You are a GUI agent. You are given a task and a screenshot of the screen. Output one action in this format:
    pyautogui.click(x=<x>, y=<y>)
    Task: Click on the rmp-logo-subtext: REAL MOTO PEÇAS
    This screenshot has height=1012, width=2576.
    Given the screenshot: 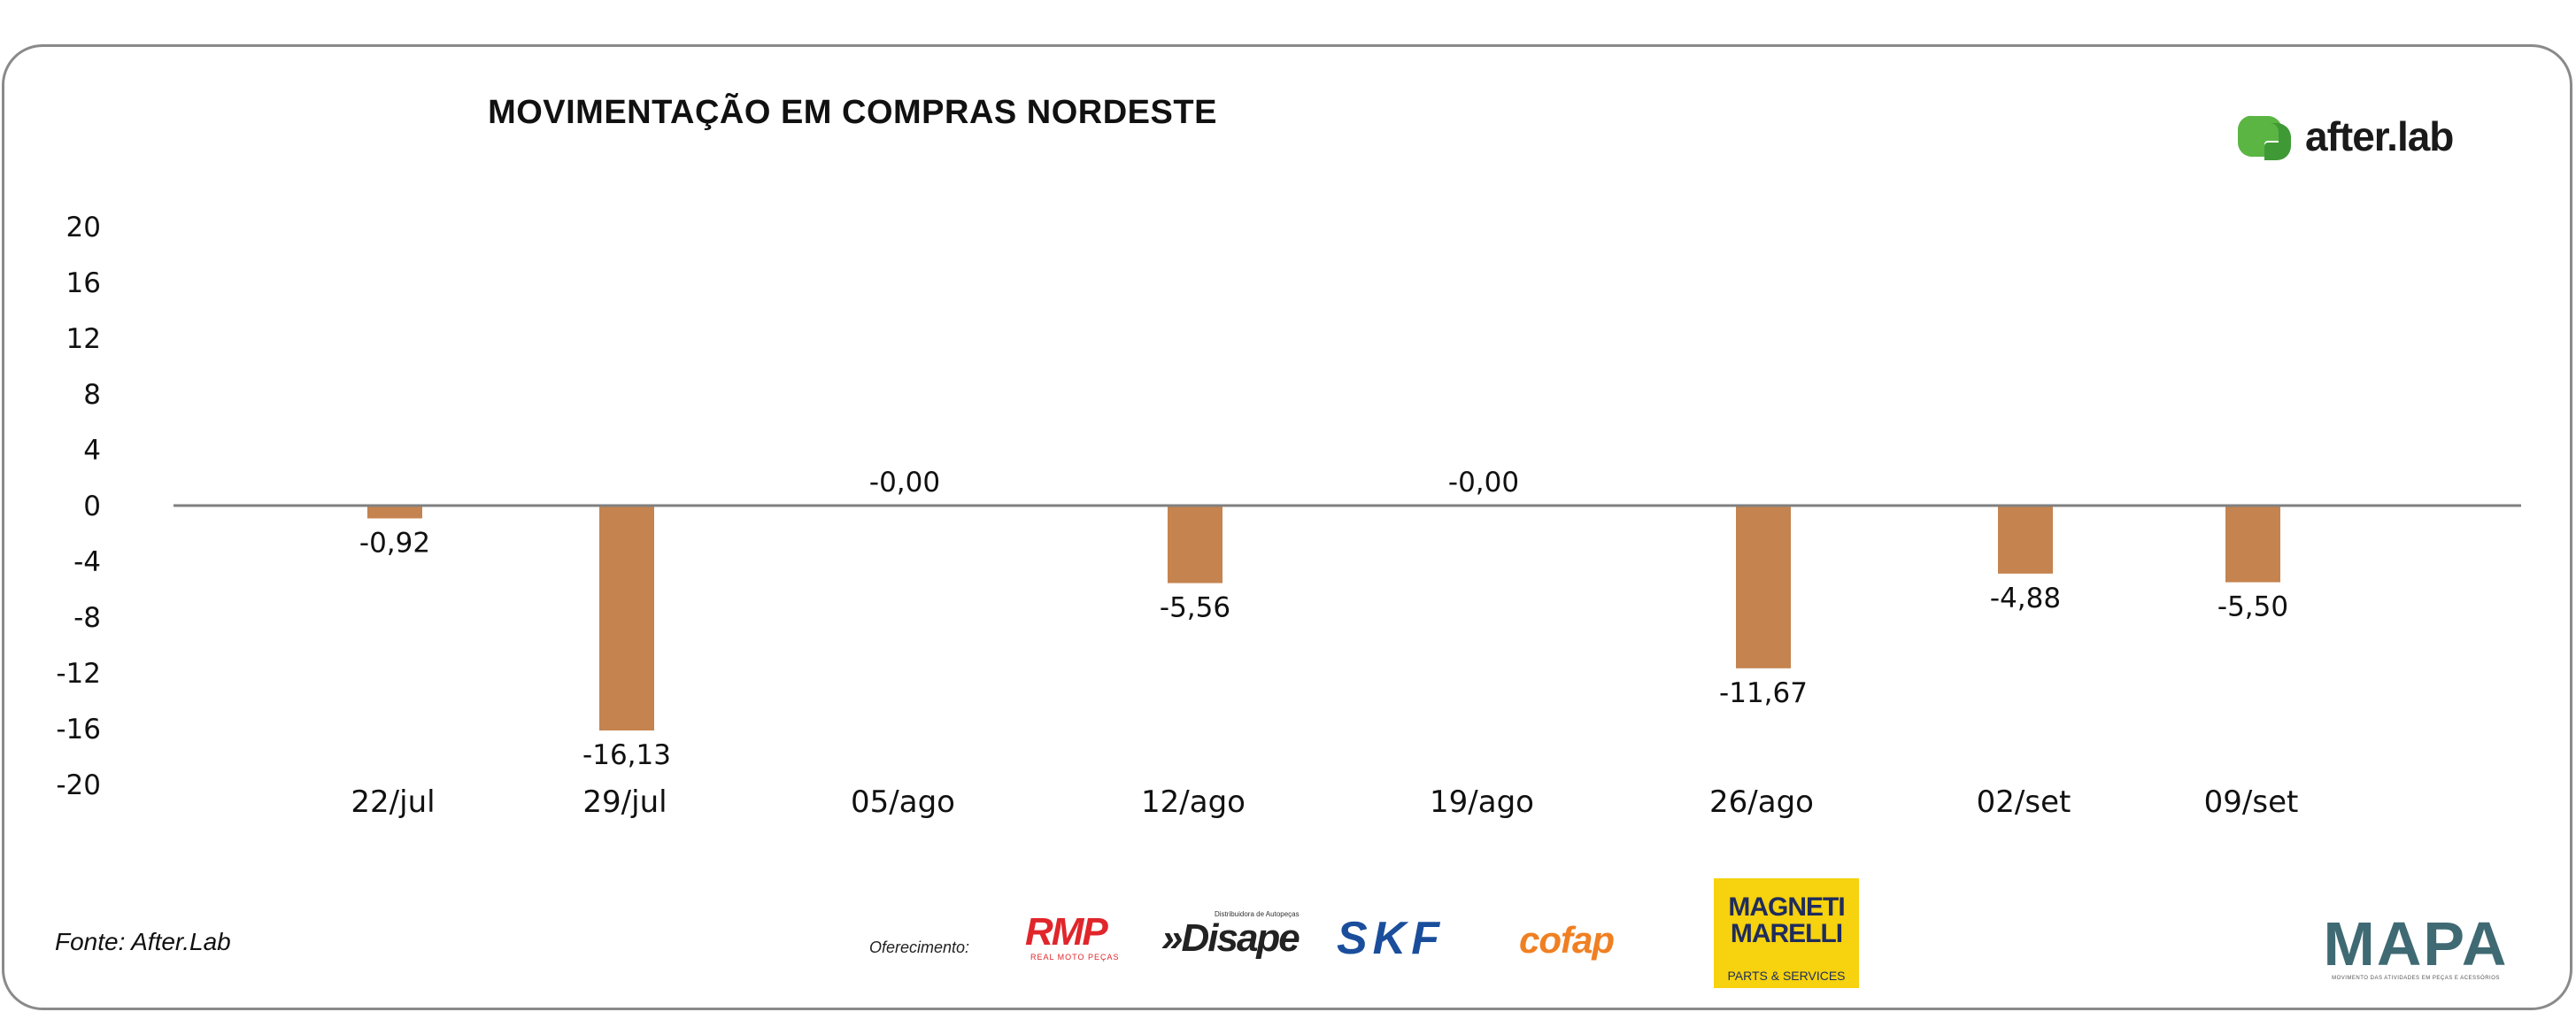 What is the action you would take?
    pyautogui.click(x=1075, y=957)
    